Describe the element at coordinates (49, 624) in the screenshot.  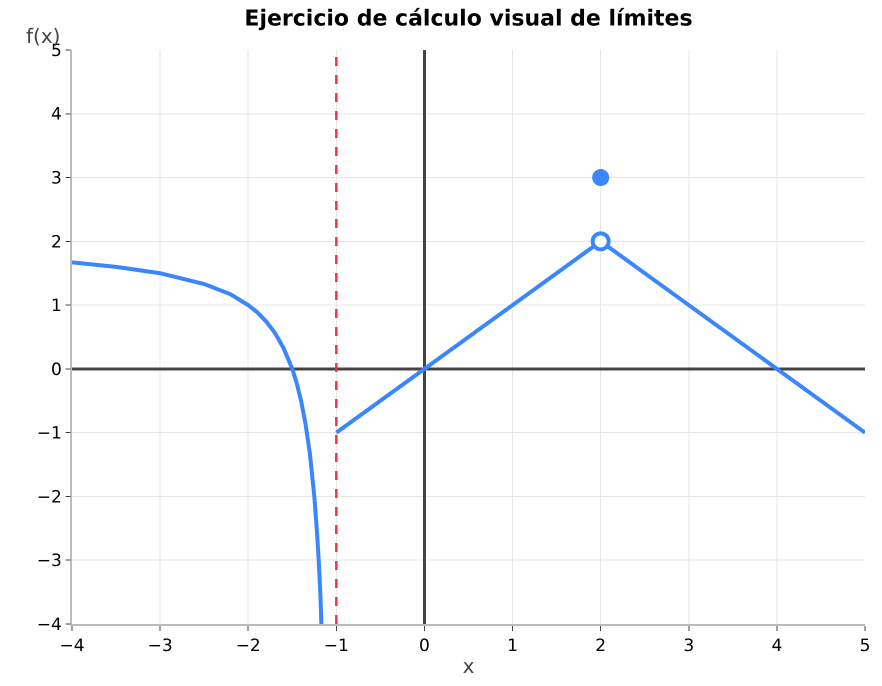
I see `y-tick-label: −4` at that location.